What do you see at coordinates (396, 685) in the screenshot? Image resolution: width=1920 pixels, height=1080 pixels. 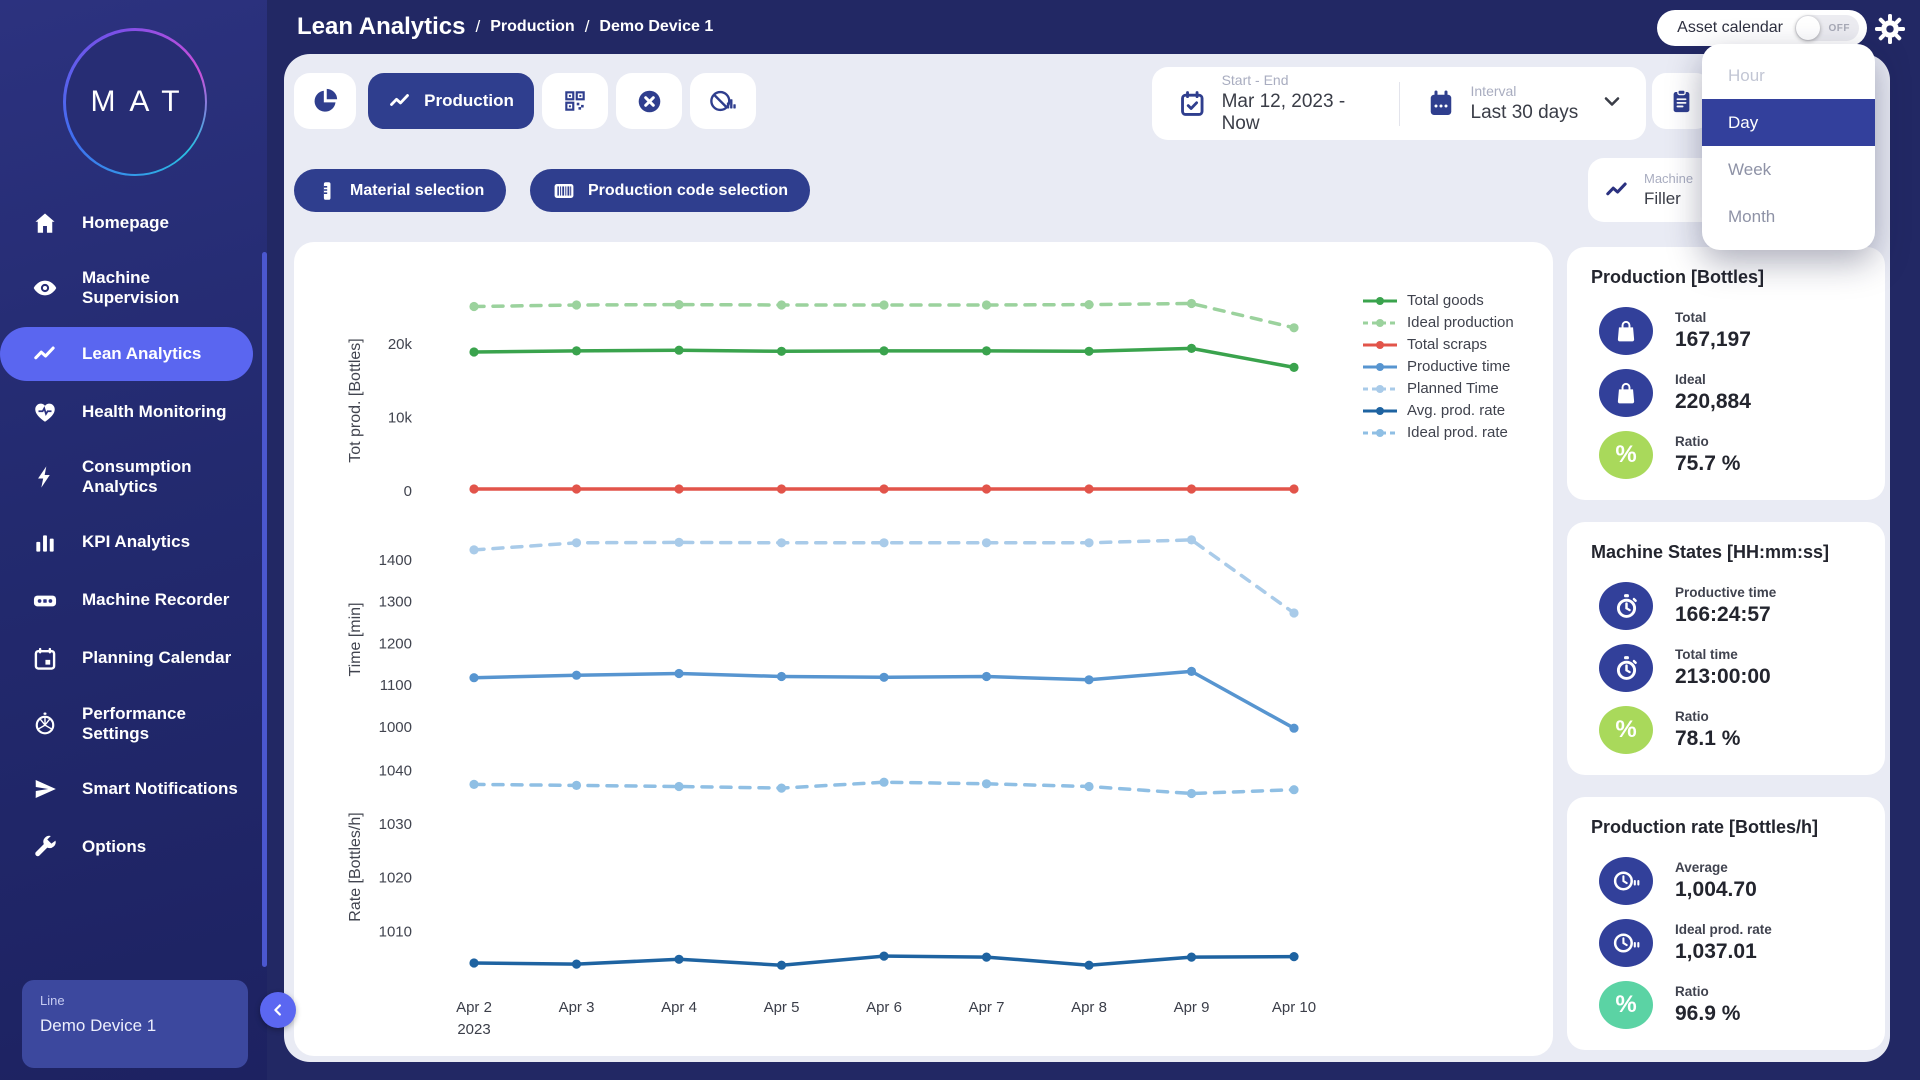 I see `svg-text: 1100` at bounding box center [396, 685].